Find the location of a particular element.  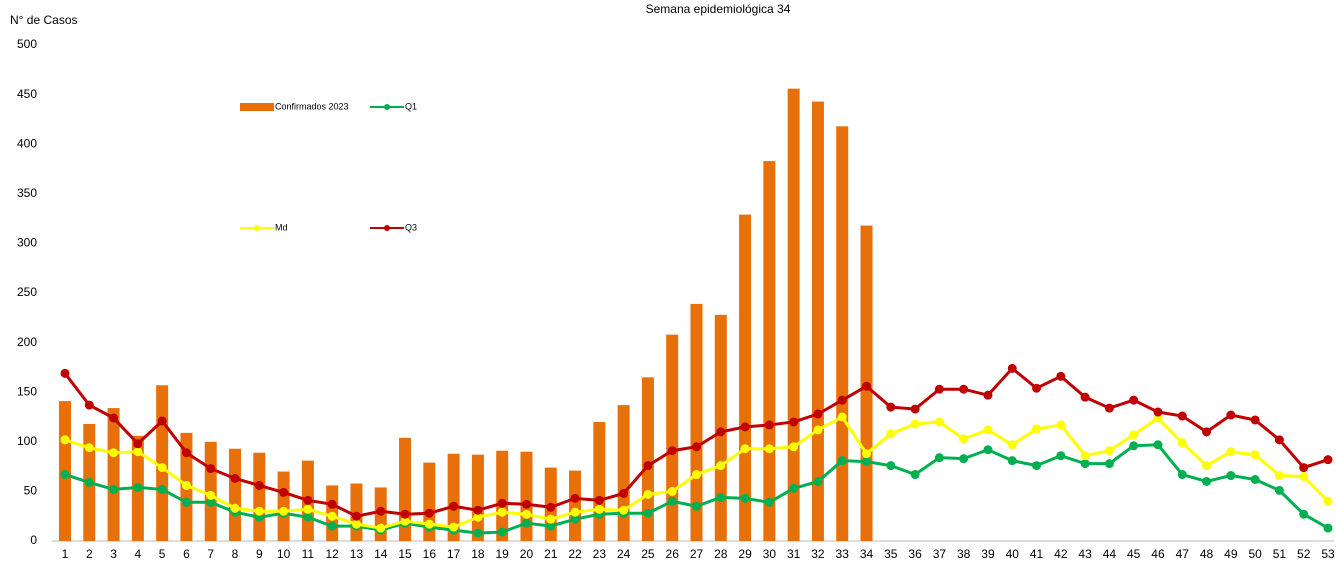

y-tick-label: 450 is located at coordinates (27, 94).